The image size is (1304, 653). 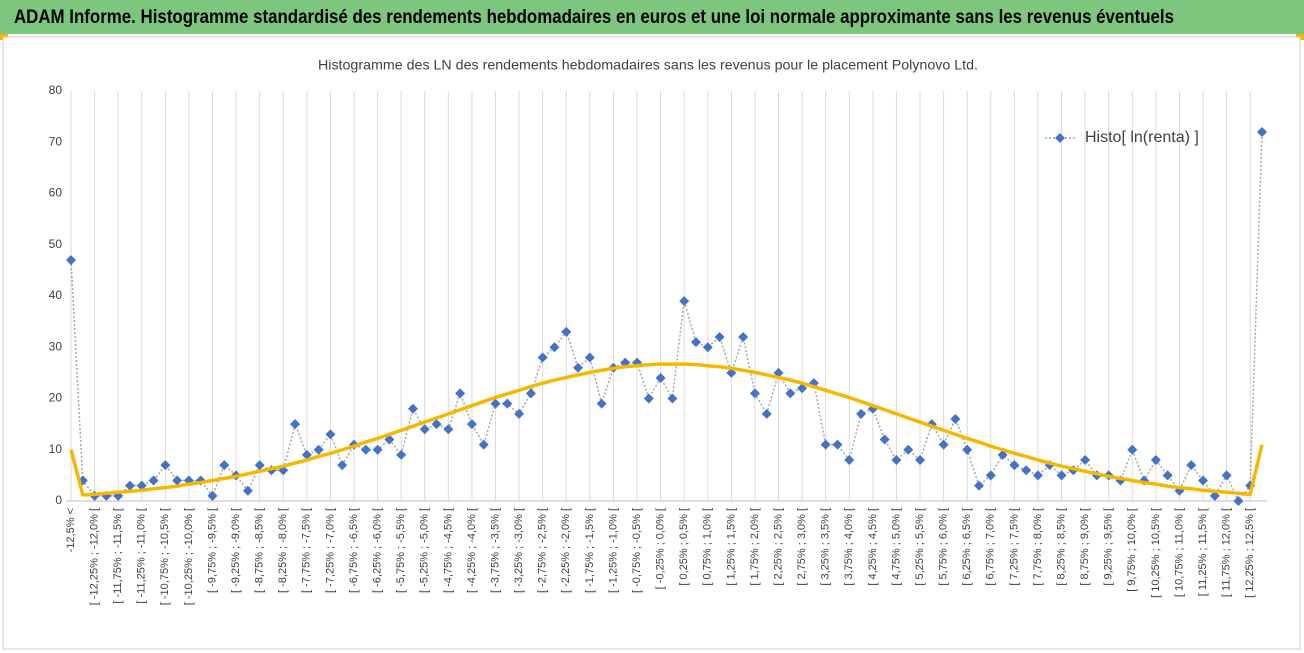 What do you see at coordinates (378, 550) in the screenshot?
I see `x-tick-label: [ -6,25% ; -6,0% [` at bounding box center [378, 550].